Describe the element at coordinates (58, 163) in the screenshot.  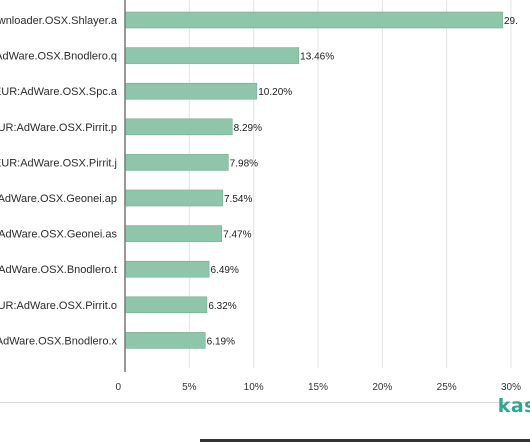
I see `category-label: HEUR:AdWare.OSX.Pirrit.j` at that location.